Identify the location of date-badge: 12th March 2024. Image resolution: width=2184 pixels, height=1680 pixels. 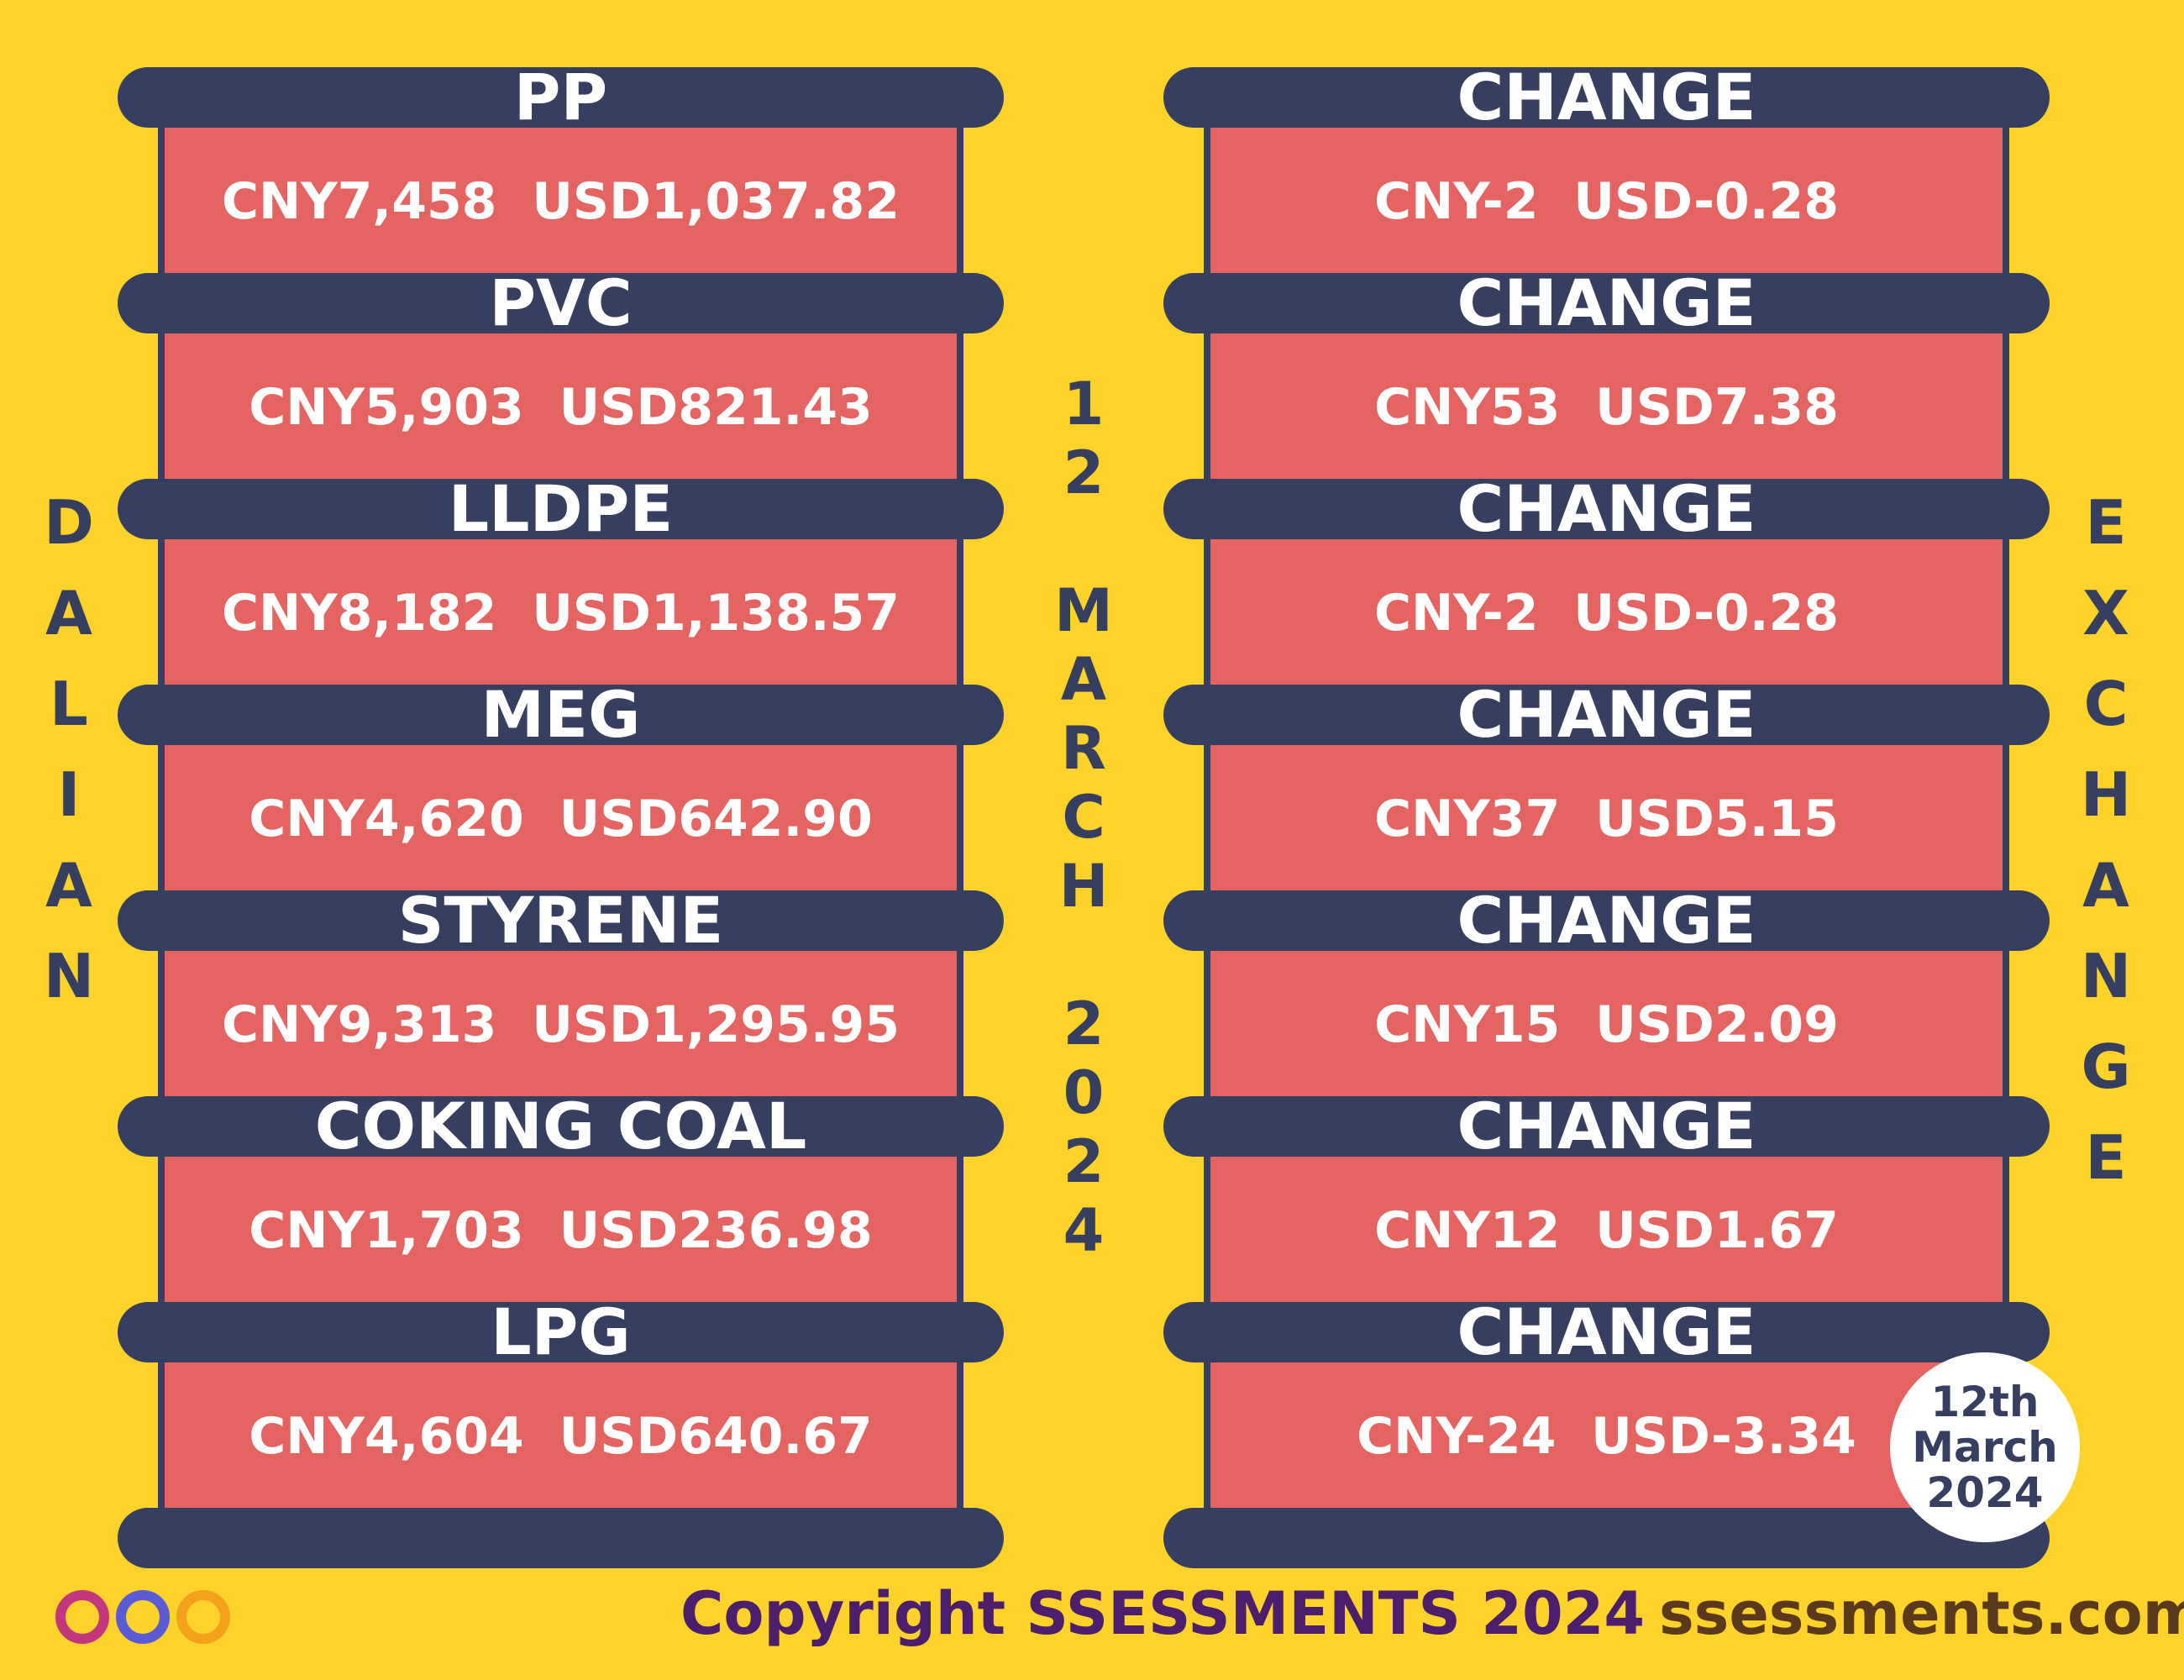
(1985, 1447).